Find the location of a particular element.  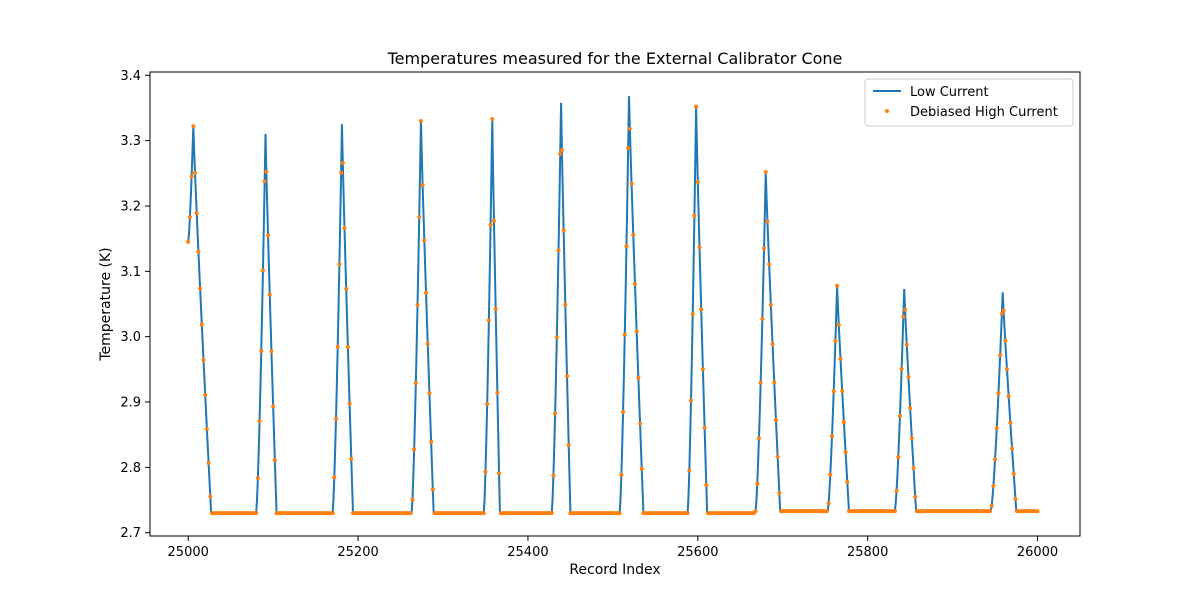

y-tick-label: 3.3 is located at coordinates (130, 141).